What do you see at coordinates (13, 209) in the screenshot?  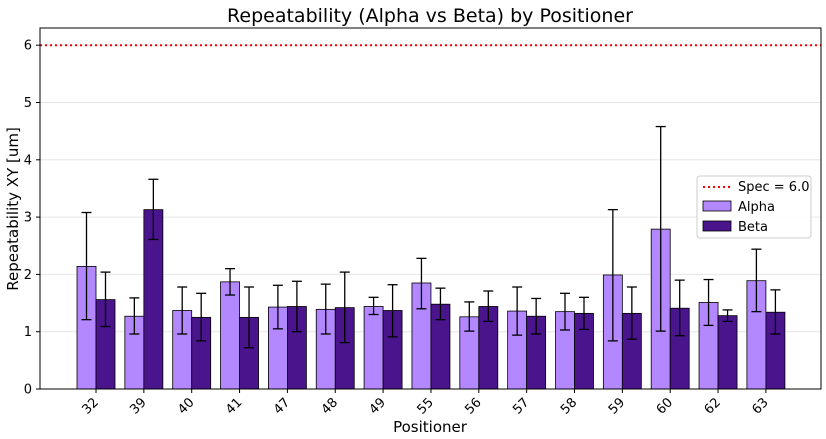 I see `y-axis-label: Repeatability XY [um]` at bounding box center [13, 209].